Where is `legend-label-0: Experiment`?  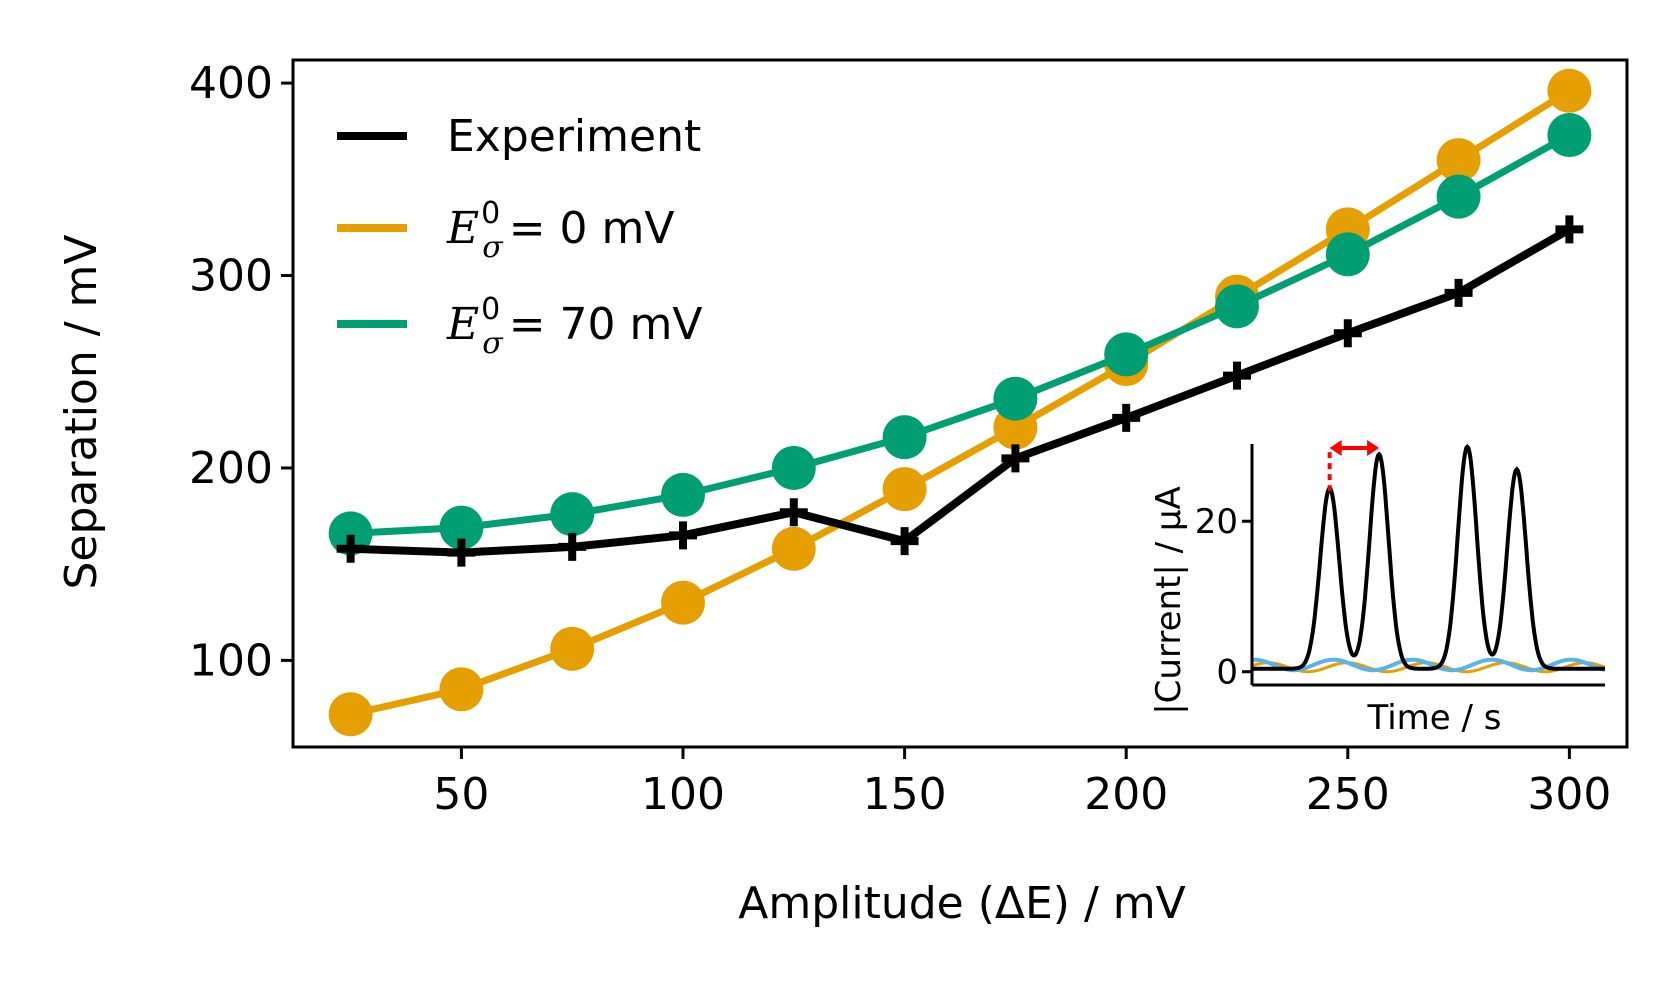
legend-label-0: Experiment is located at coordinates (574, 136).